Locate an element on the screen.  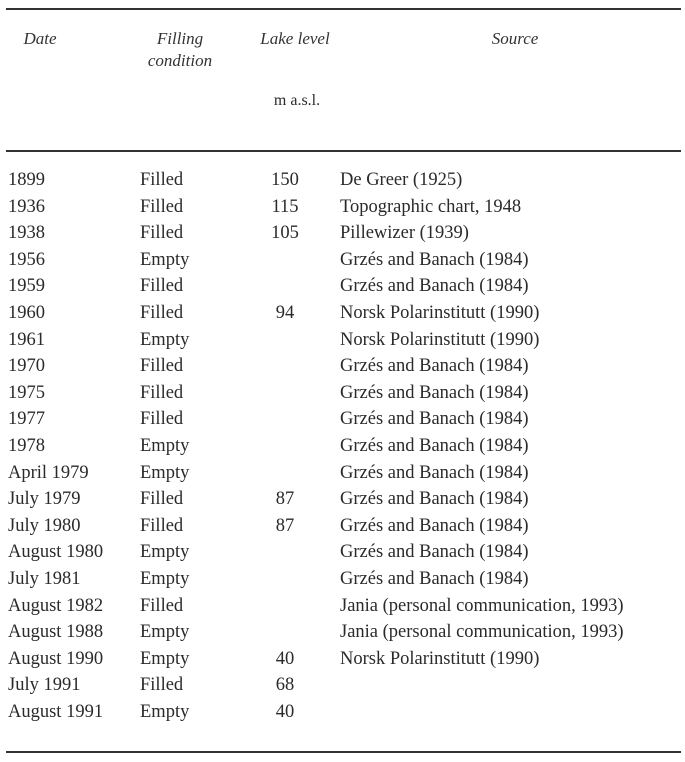
cell-date: July 1991 is located at coordinates (44, 685).